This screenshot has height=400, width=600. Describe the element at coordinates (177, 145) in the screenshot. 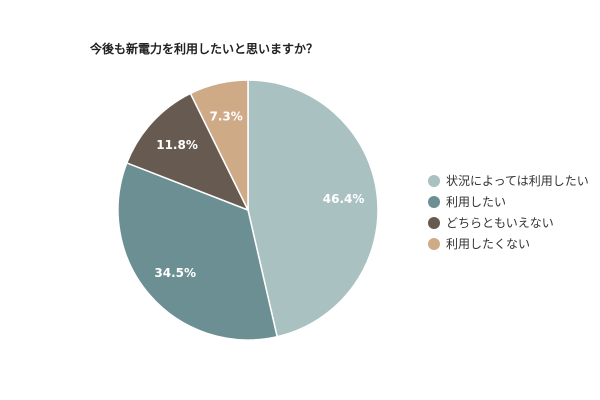

I see `data-label-3: 11.8%` at that location.